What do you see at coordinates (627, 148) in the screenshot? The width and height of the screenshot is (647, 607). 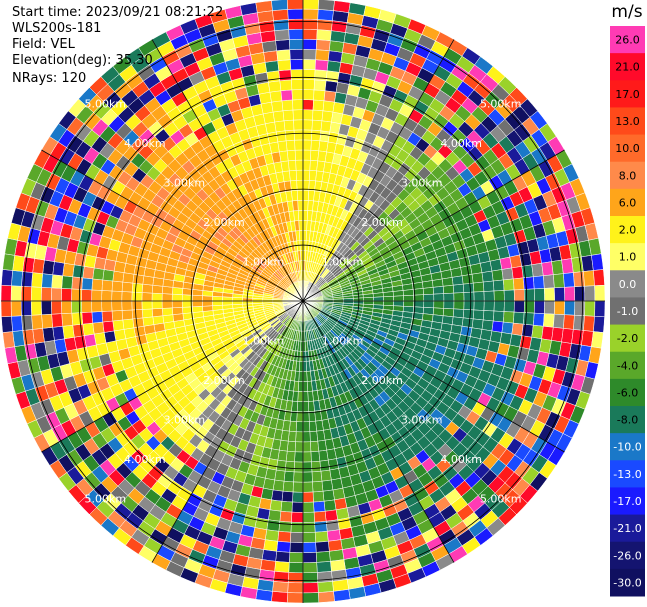 I see `colorbar-tick-label: 10.0` at bounding box center [627, 148].